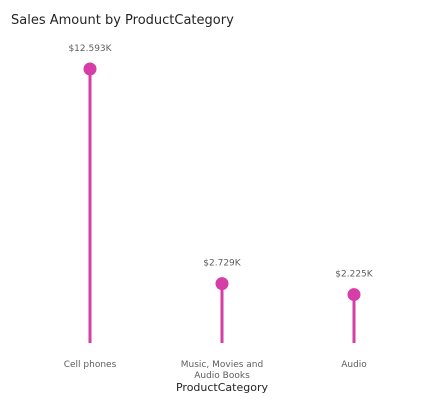 The width and height of the screenshot is (441, 417). I want to click on category-label: Audio, so click(354, 365).